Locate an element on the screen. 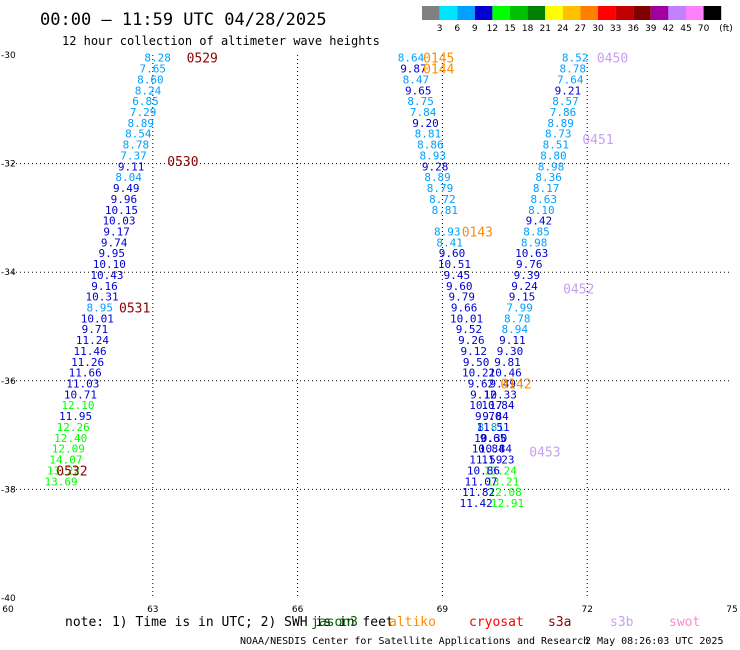  swh-value: 9.71 is located at coordinates (95, 329).